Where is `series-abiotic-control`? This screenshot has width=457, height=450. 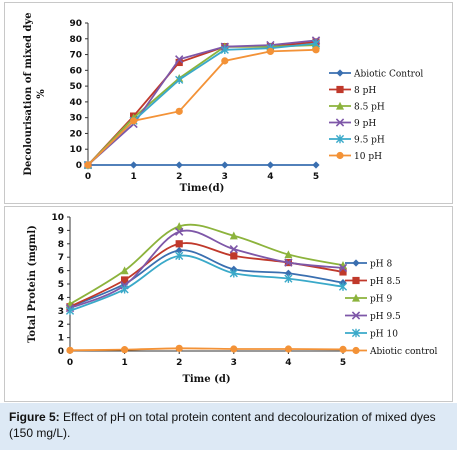
series-abiotic-control is located at coordinates (202, 165).